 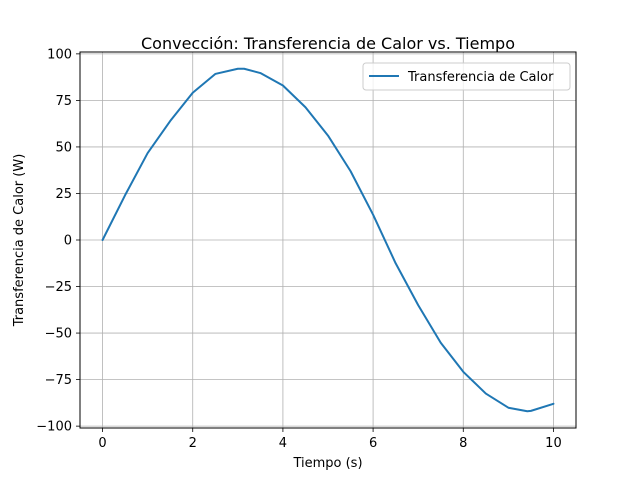 I want to click on y-tick-label: 100, so click(x=59, y=54).